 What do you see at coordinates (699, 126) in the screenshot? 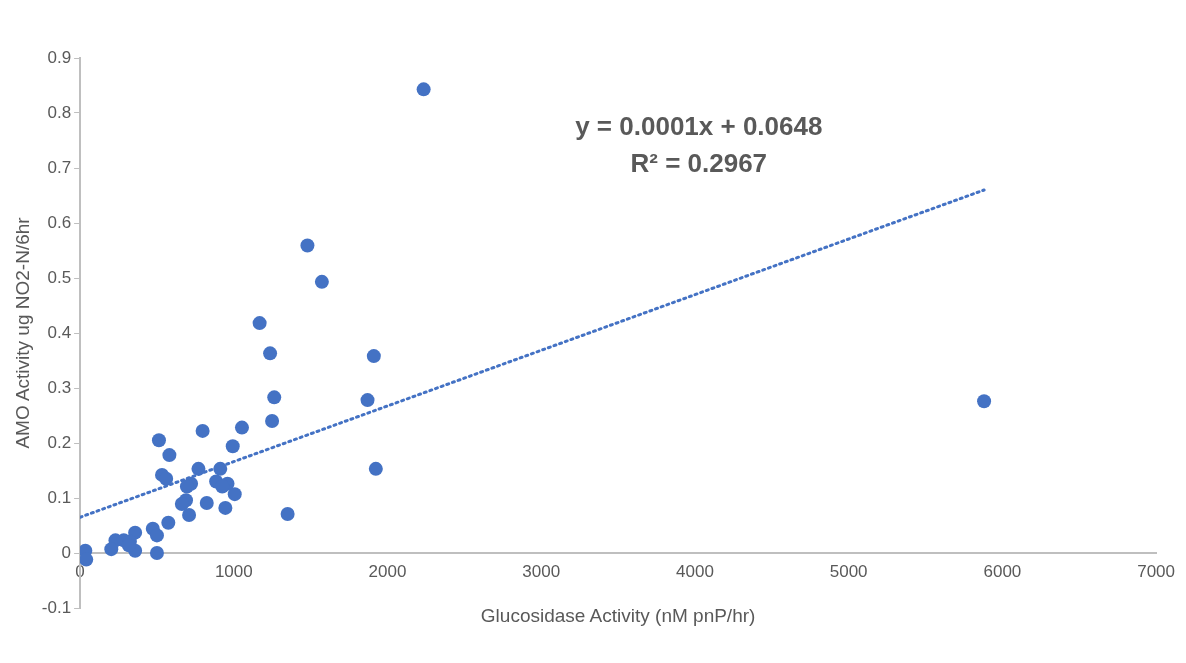
I see `annotation: y = 0.0001x + 0.0648` at bounding box center [699, 126].